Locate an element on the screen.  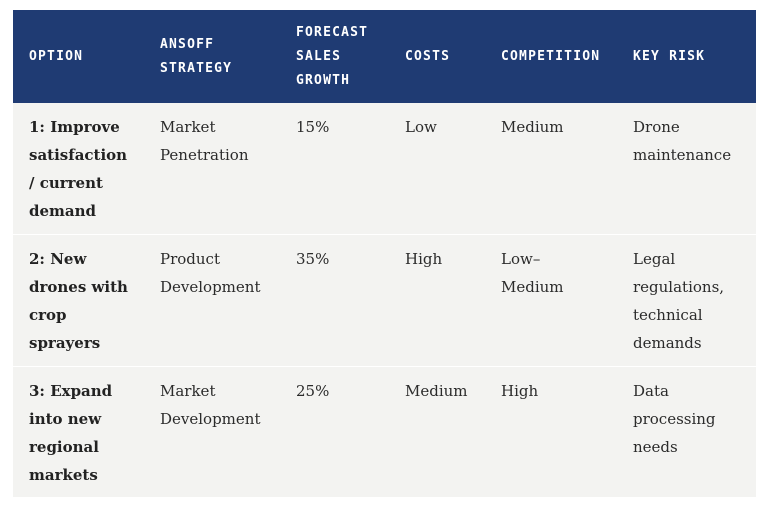
header-risk-text: KEY RISK is located at coordinates (669, 56).